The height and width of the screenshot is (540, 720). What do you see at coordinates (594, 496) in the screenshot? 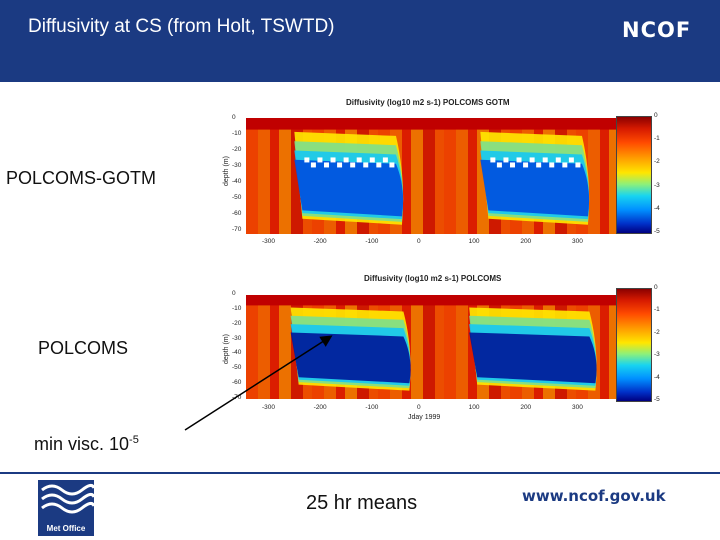
I see `website-link: www.ncof.gov.uk` at bounding box center [594, 496].